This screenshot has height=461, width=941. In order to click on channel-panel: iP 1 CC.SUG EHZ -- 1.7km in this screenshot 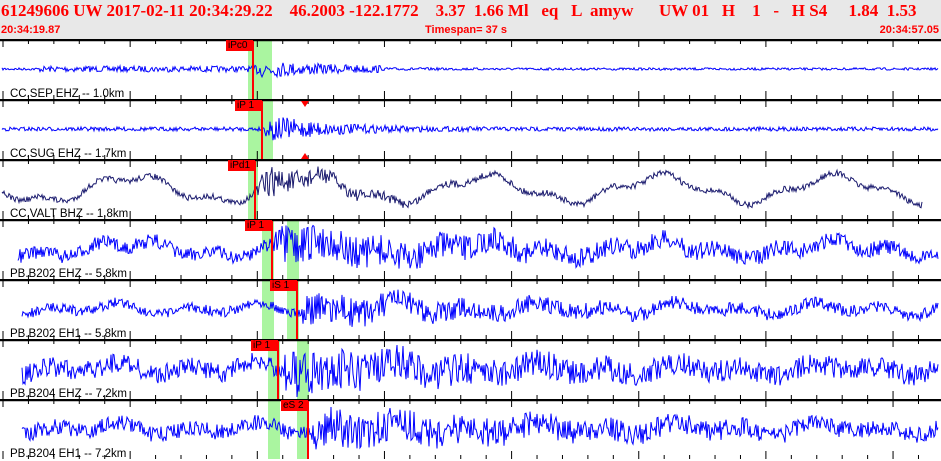, I will do `click(470, 129)`.